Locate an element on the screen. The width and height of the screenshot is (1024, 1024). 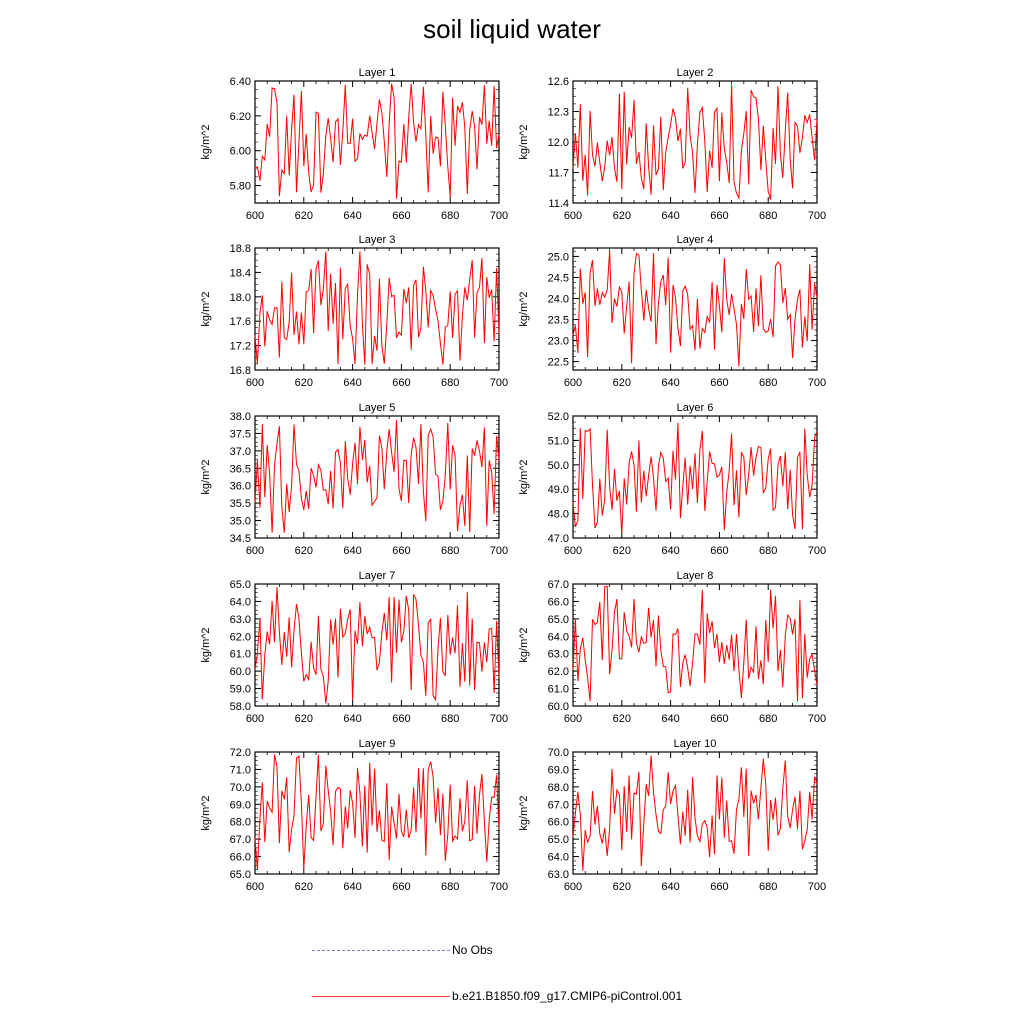
panel-title-layer-8: Layer 8 is located at coordinates (695, 576).